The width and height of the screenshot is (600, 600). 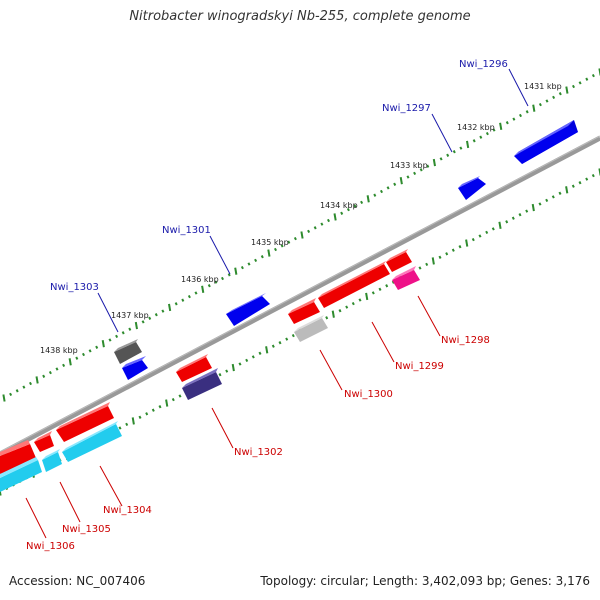 I want to click on gene-label-nwi-1299: Nwi_1299, so click(x=419, y=366).